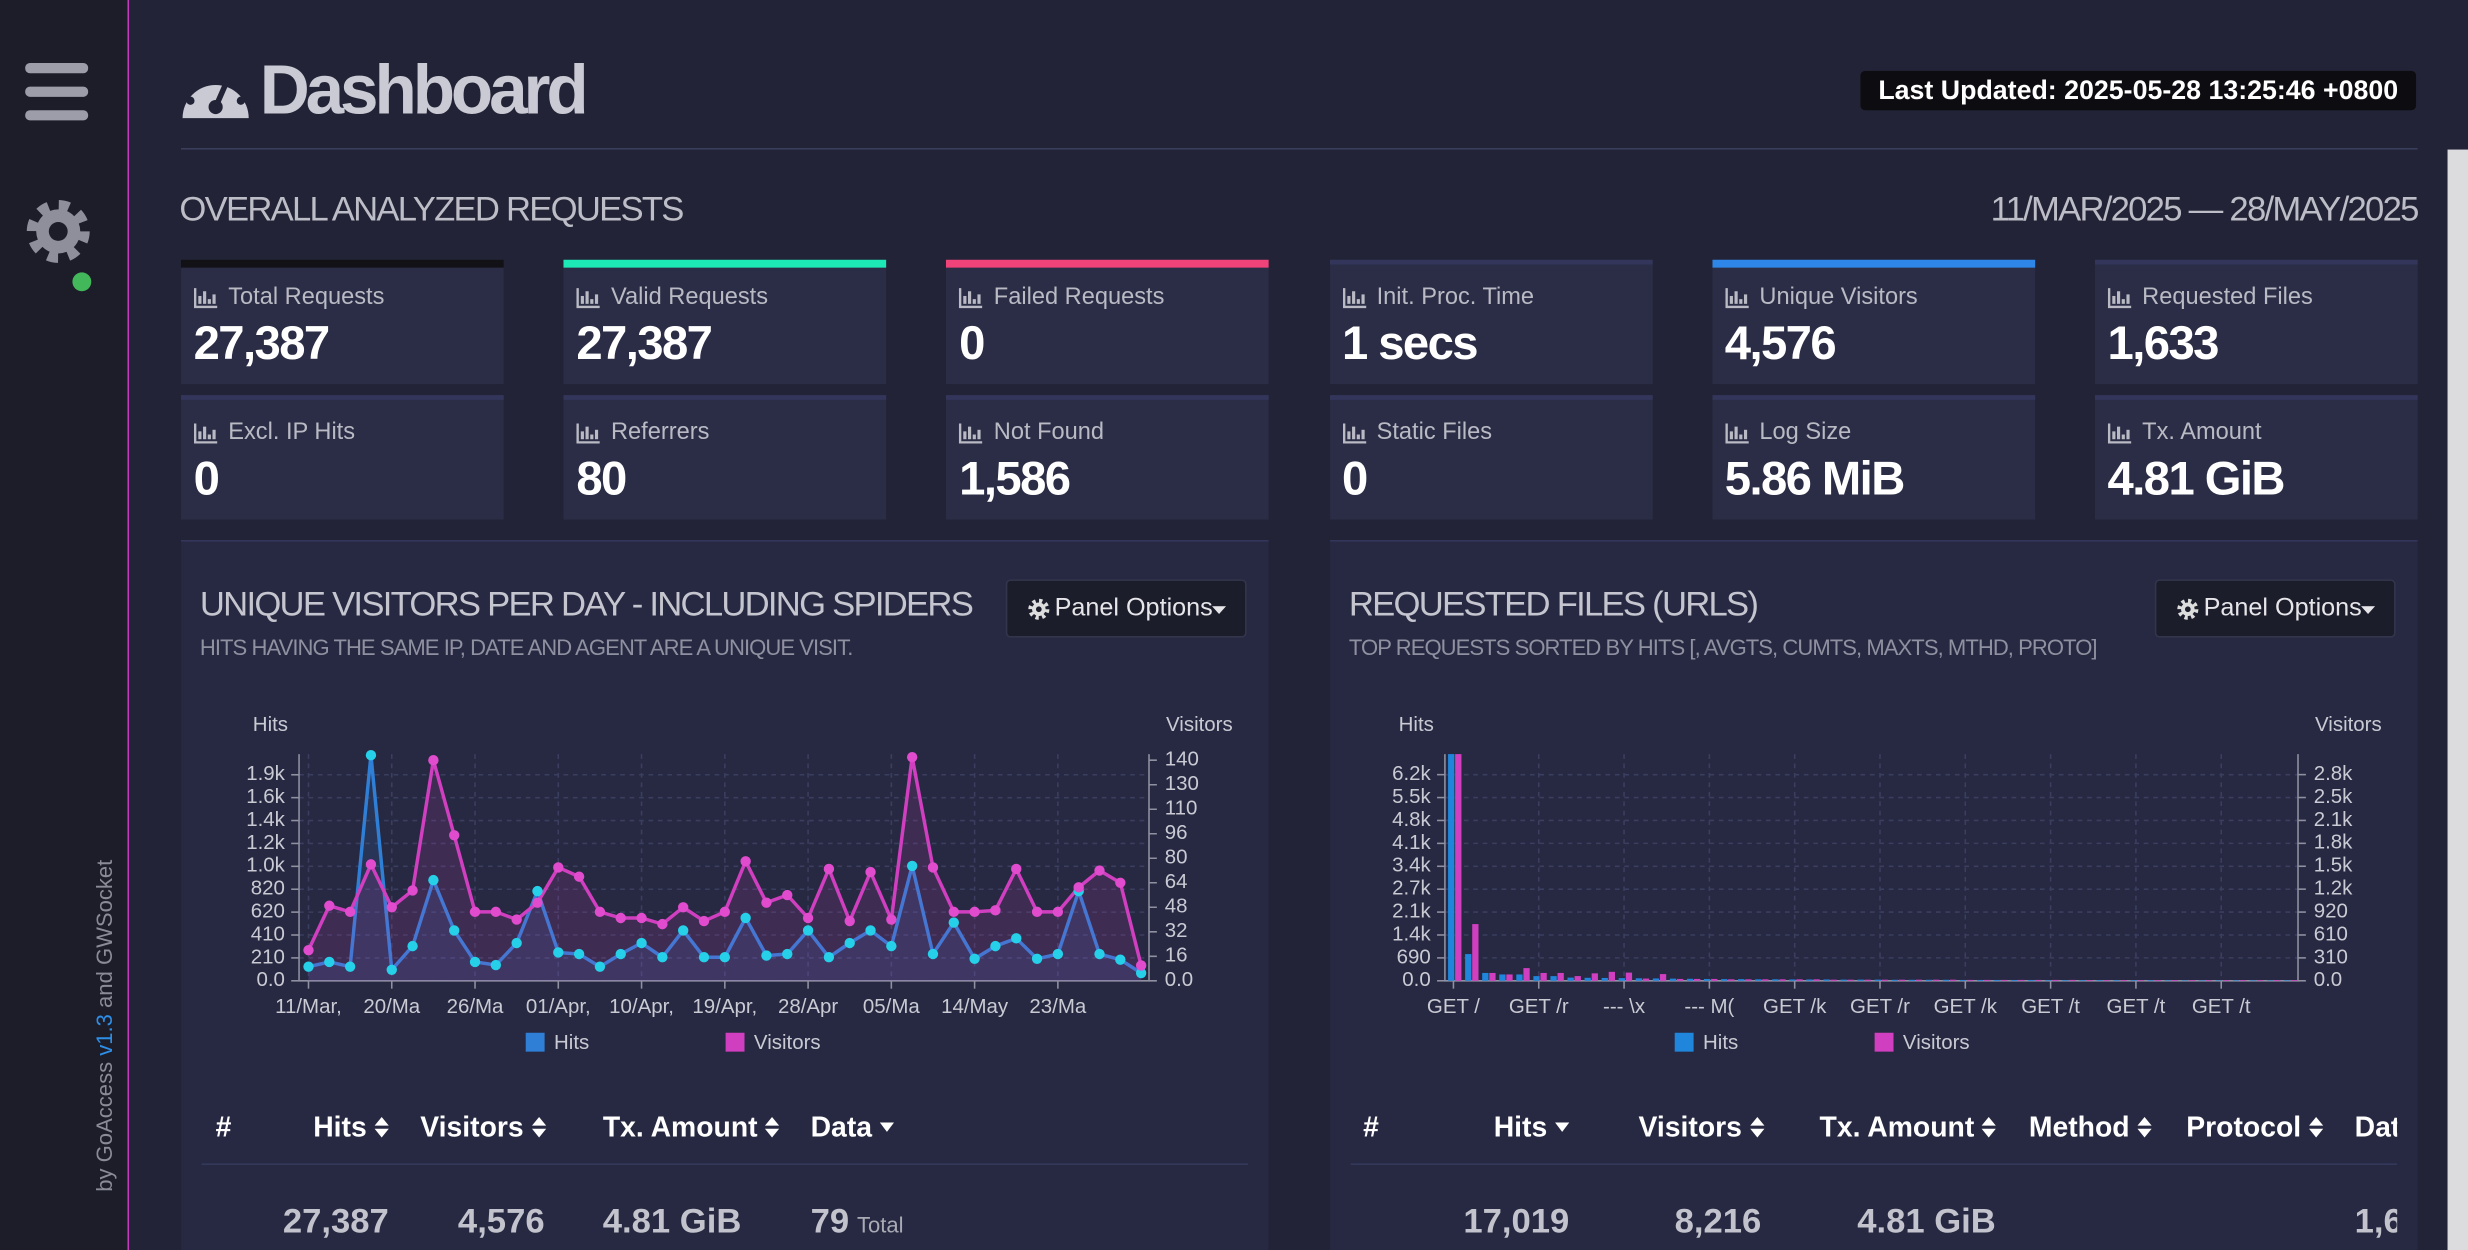  Describe the element at coordinates (58, 91) in the screenshot. I see `menu-icon` at that location.